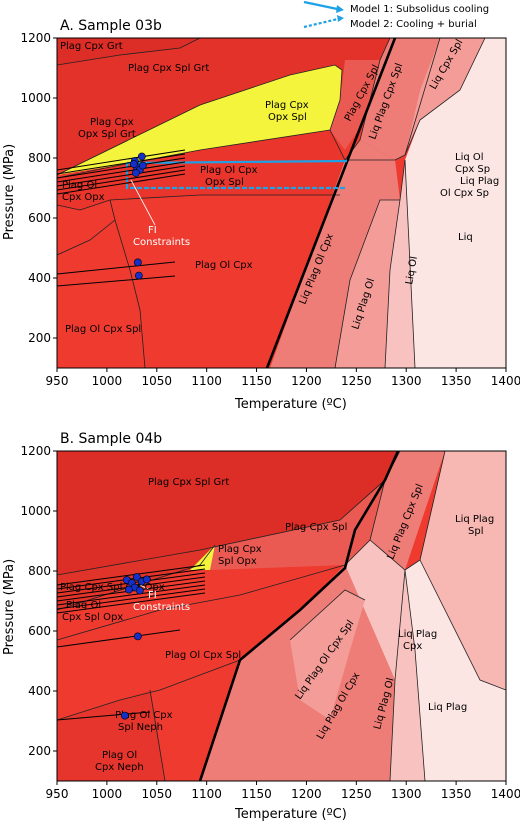  What do you see at coordinates (9, 607) in the screenshot?
I see `ylabel-b: Pressure (MPa)` at bounding box center [9, 607].